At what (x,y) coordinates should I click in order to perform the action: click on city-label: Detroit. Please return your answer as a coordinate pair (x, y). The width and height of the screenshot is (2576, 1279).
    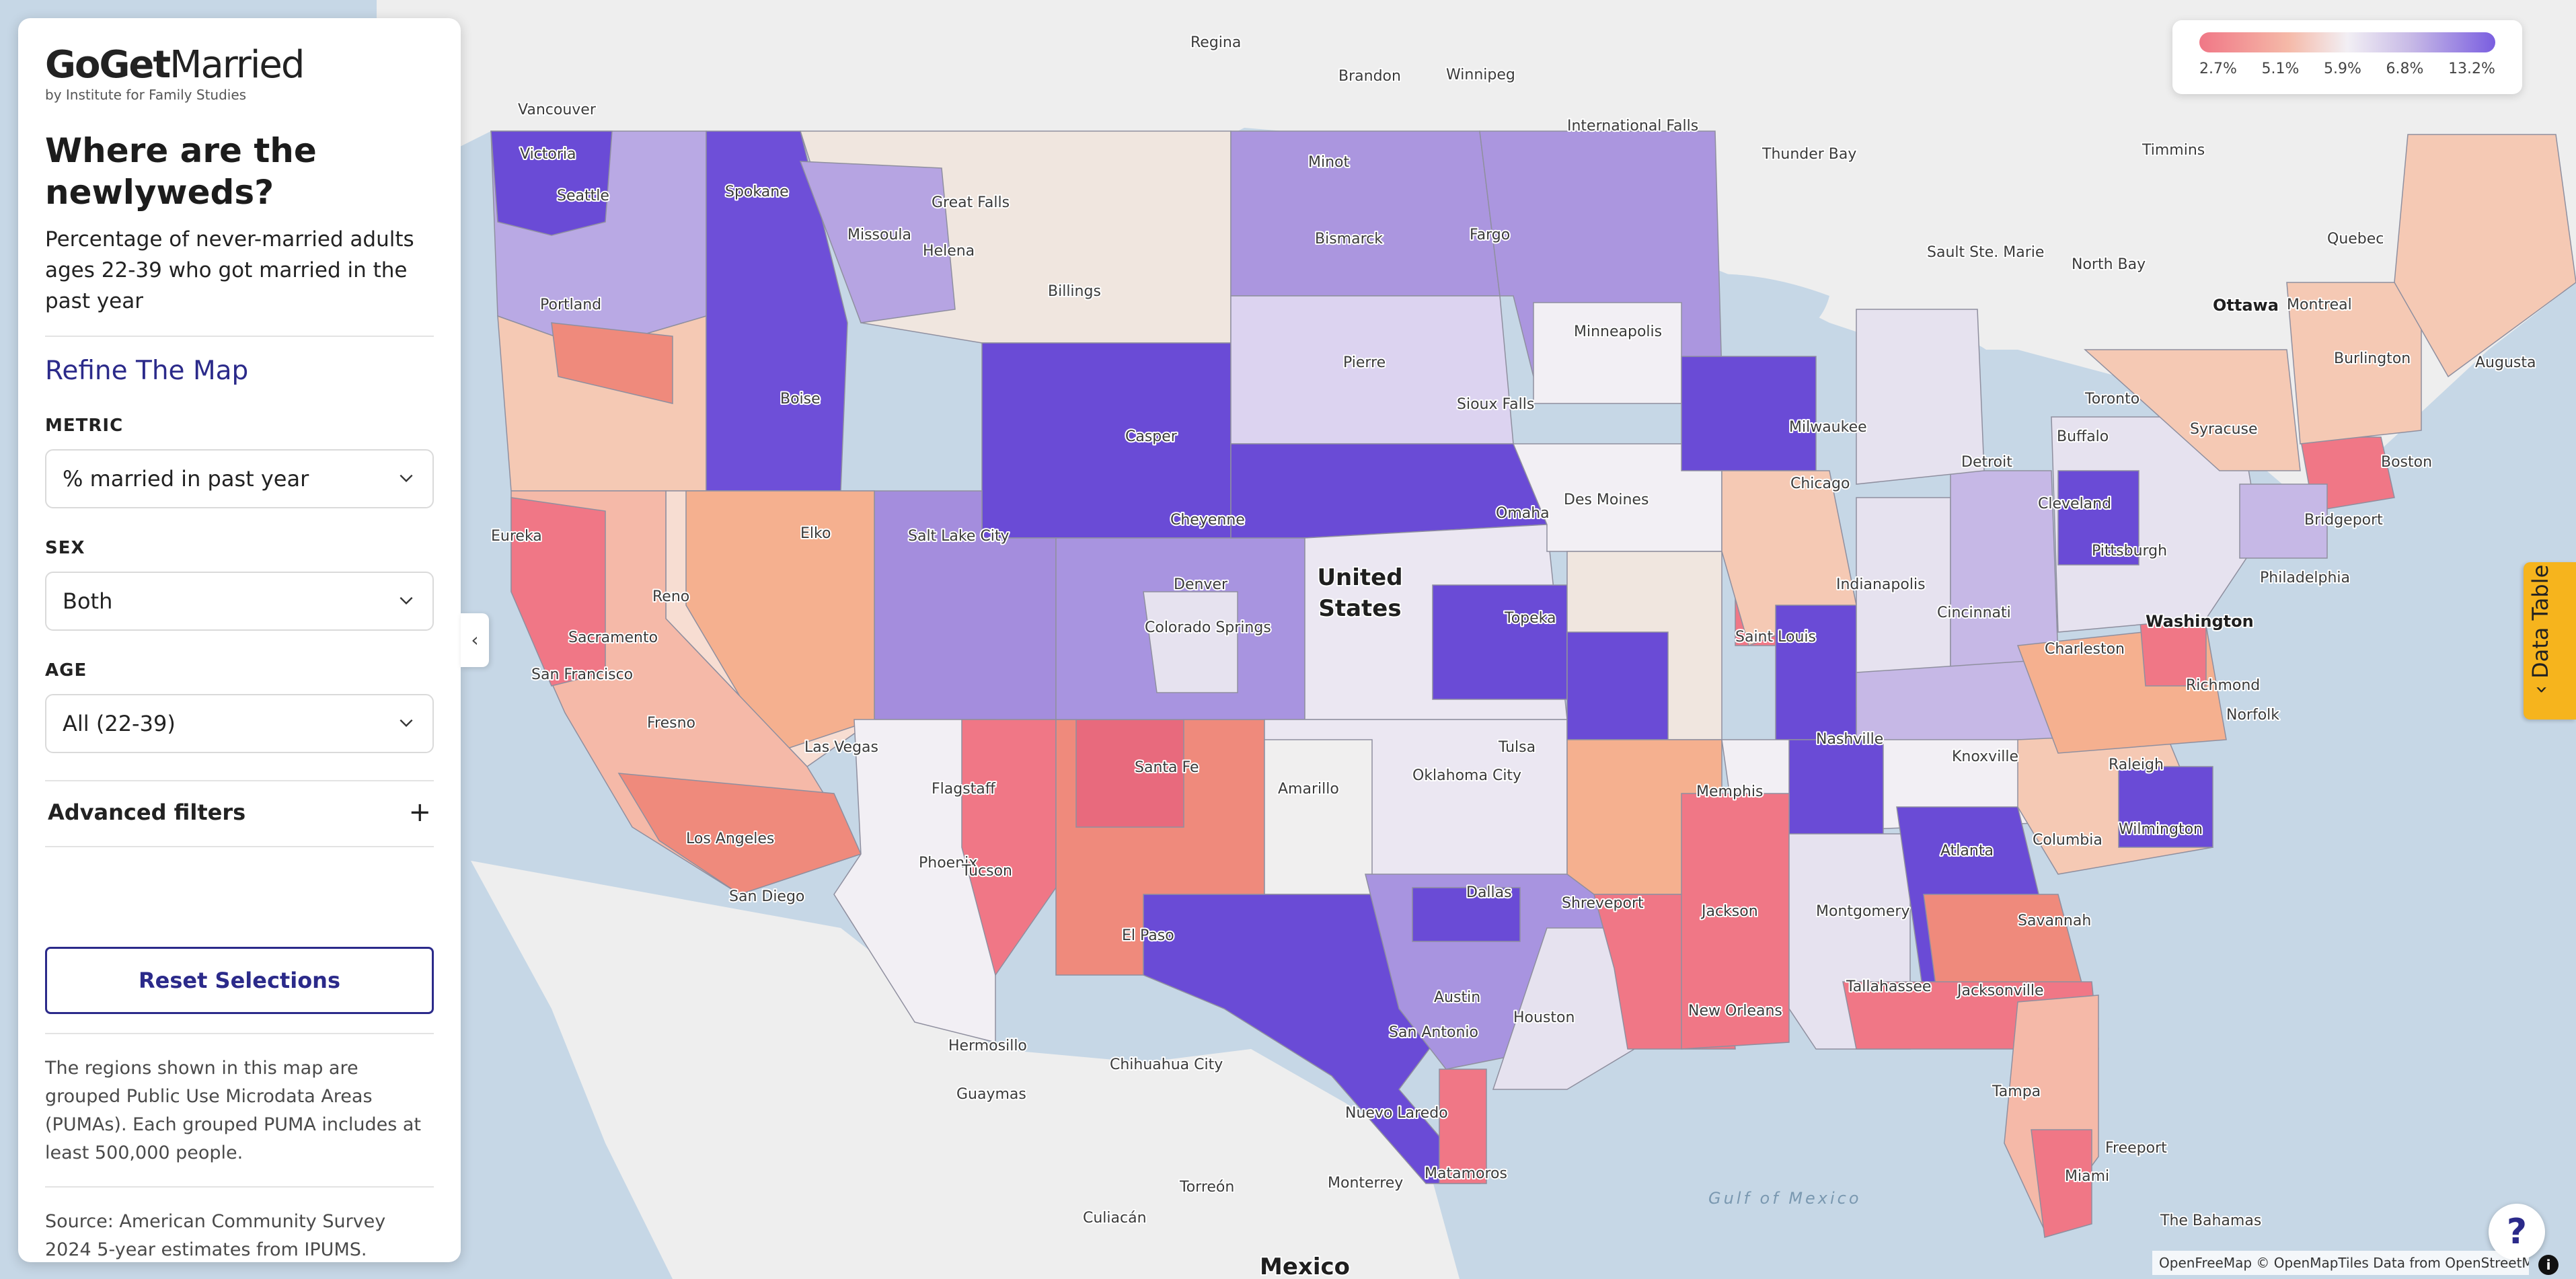
    Looking at the image, I should click on (1986, 463).